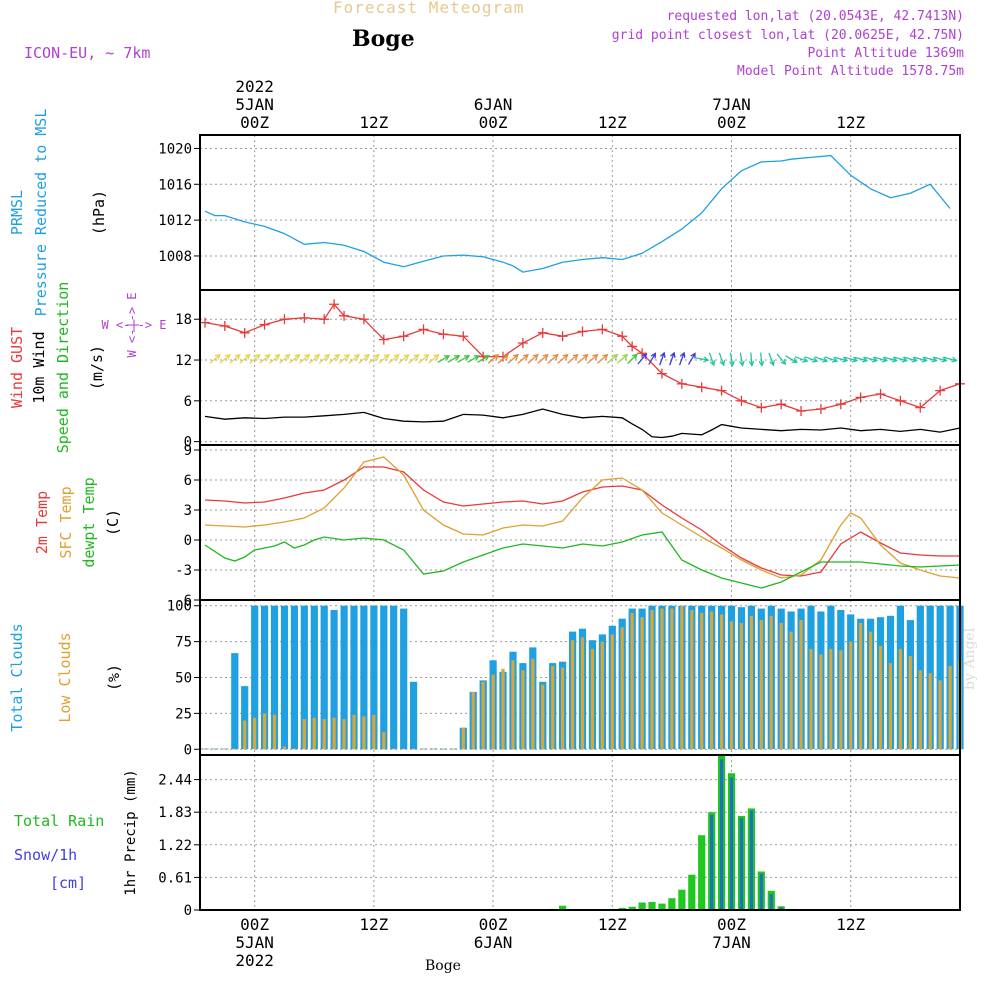 This screenshot has width=1000, height=1000. I want to click on dewpt-temp-line, so click(582, 560).